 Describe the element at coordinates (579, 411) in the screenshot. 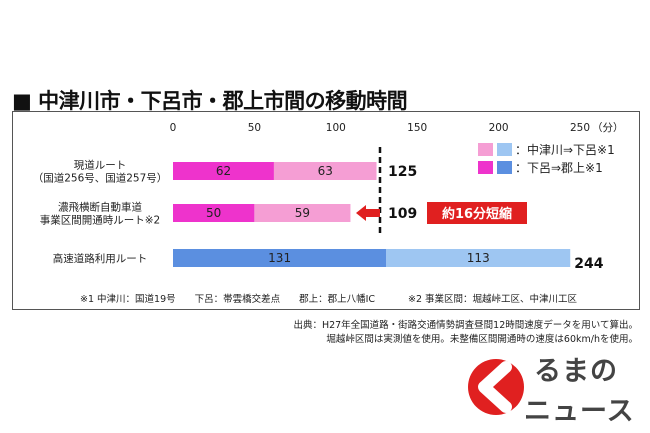

I see `logo-text-line2: ニュース` at that location.